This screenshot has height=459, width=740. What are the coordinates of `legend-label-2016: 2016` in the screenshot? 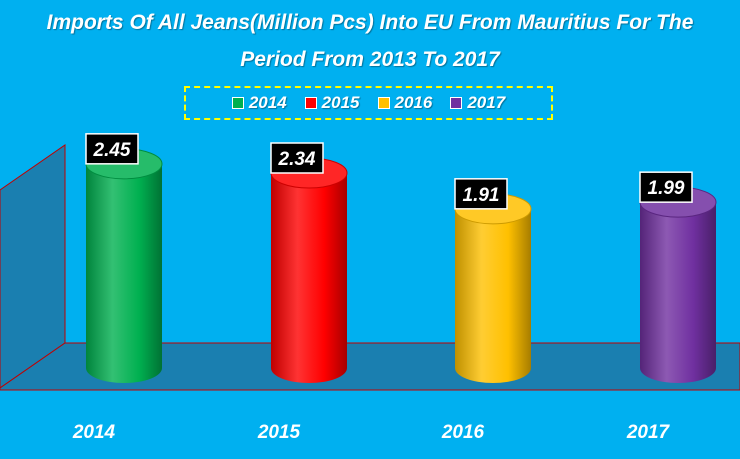 It's located at (413, 102).